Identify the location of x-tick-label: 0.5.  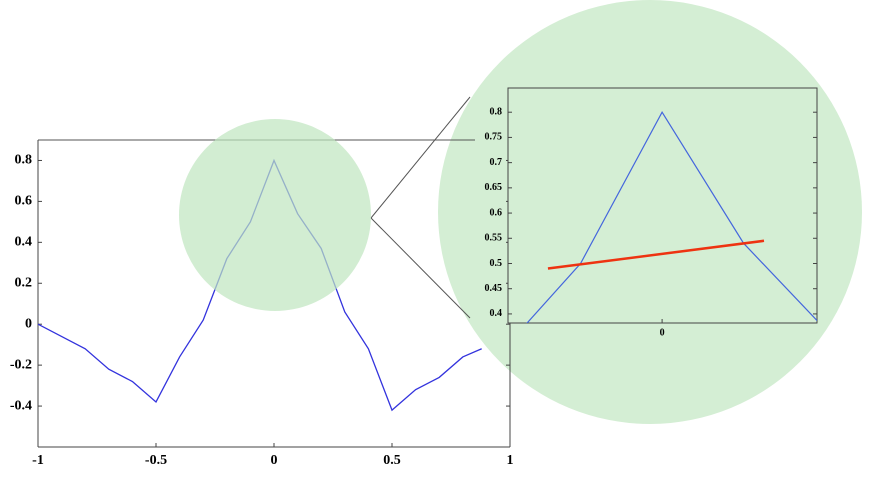
(392, 460).